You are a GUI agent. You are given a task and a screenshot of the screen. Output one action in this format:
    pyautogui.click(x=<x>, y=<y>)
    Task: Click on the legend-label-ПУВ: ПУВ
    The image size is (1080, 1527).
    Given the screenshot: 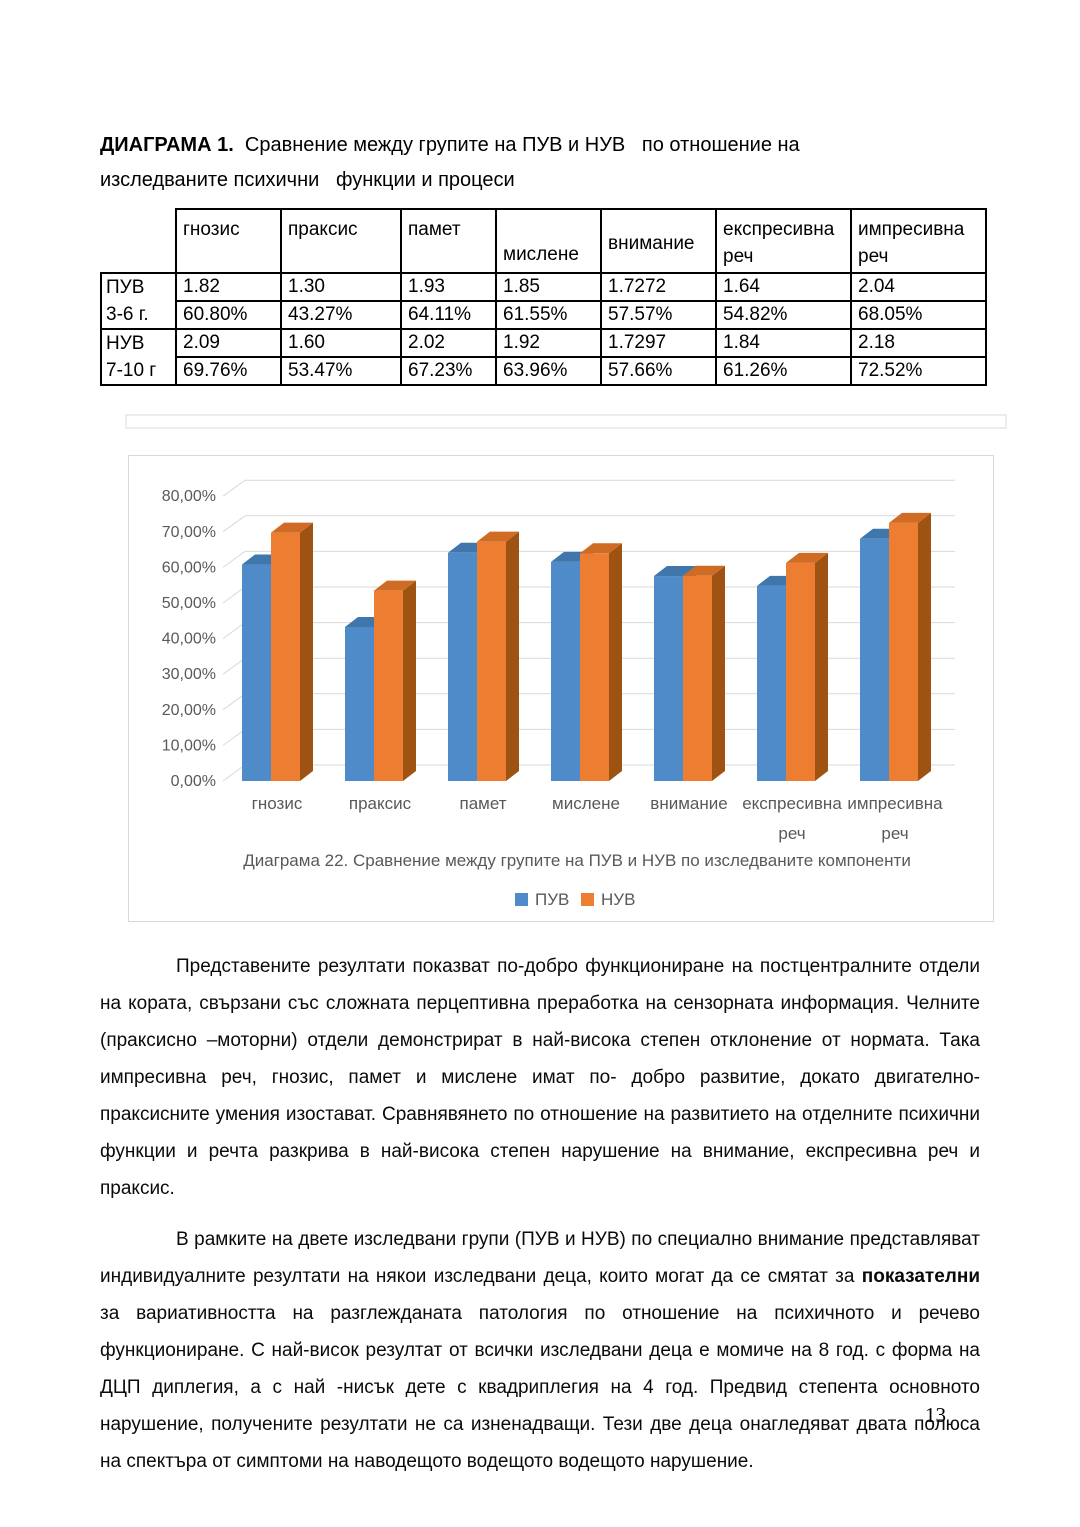 What is the action you would take?
    pyautogui.click(x=552, y=899)
    